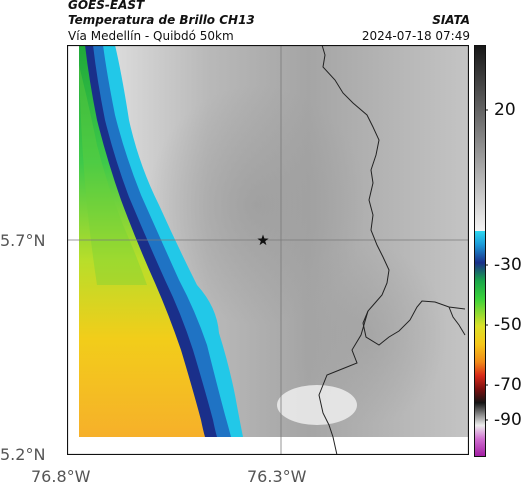 The height and width of the screenshot is (491, 526). I want to click on lat-label-5.7: 5.7°N, so click(23, 240).